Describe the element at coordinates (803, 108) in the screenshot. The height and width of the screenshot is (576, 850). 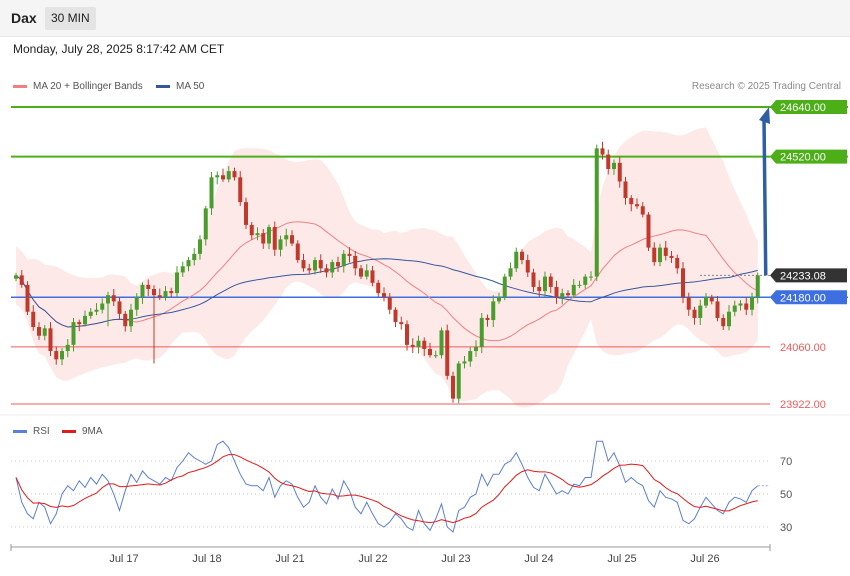
I see `level-label-0: 24640.00` at that location.